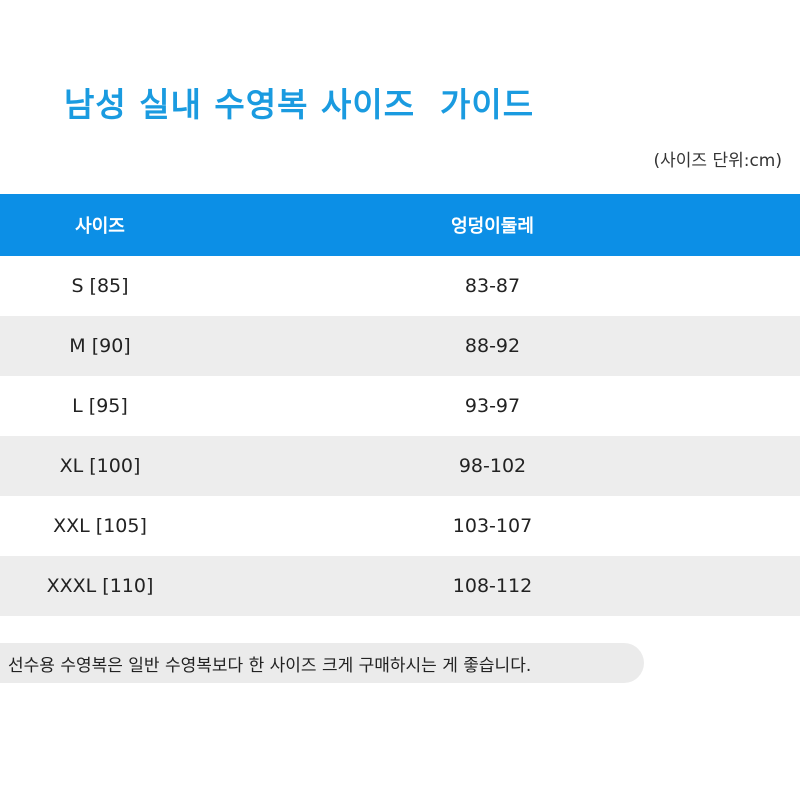  Describe the element at coordinates (492, 586) in the screenshot. I see `hip-cell: 108-112` at that location.